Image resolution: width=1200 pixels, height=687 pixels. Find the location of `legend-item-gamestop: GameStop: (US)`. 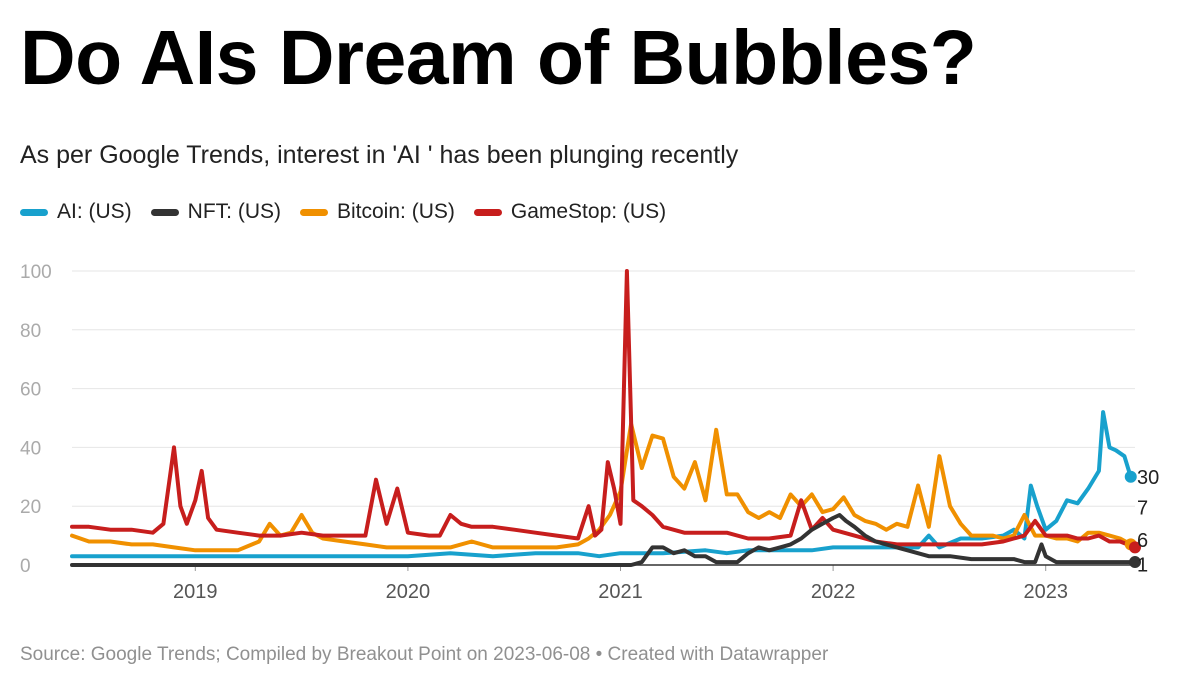

legend-item-gamestop: GameStop: (US) is located at coordinates (570, 212).